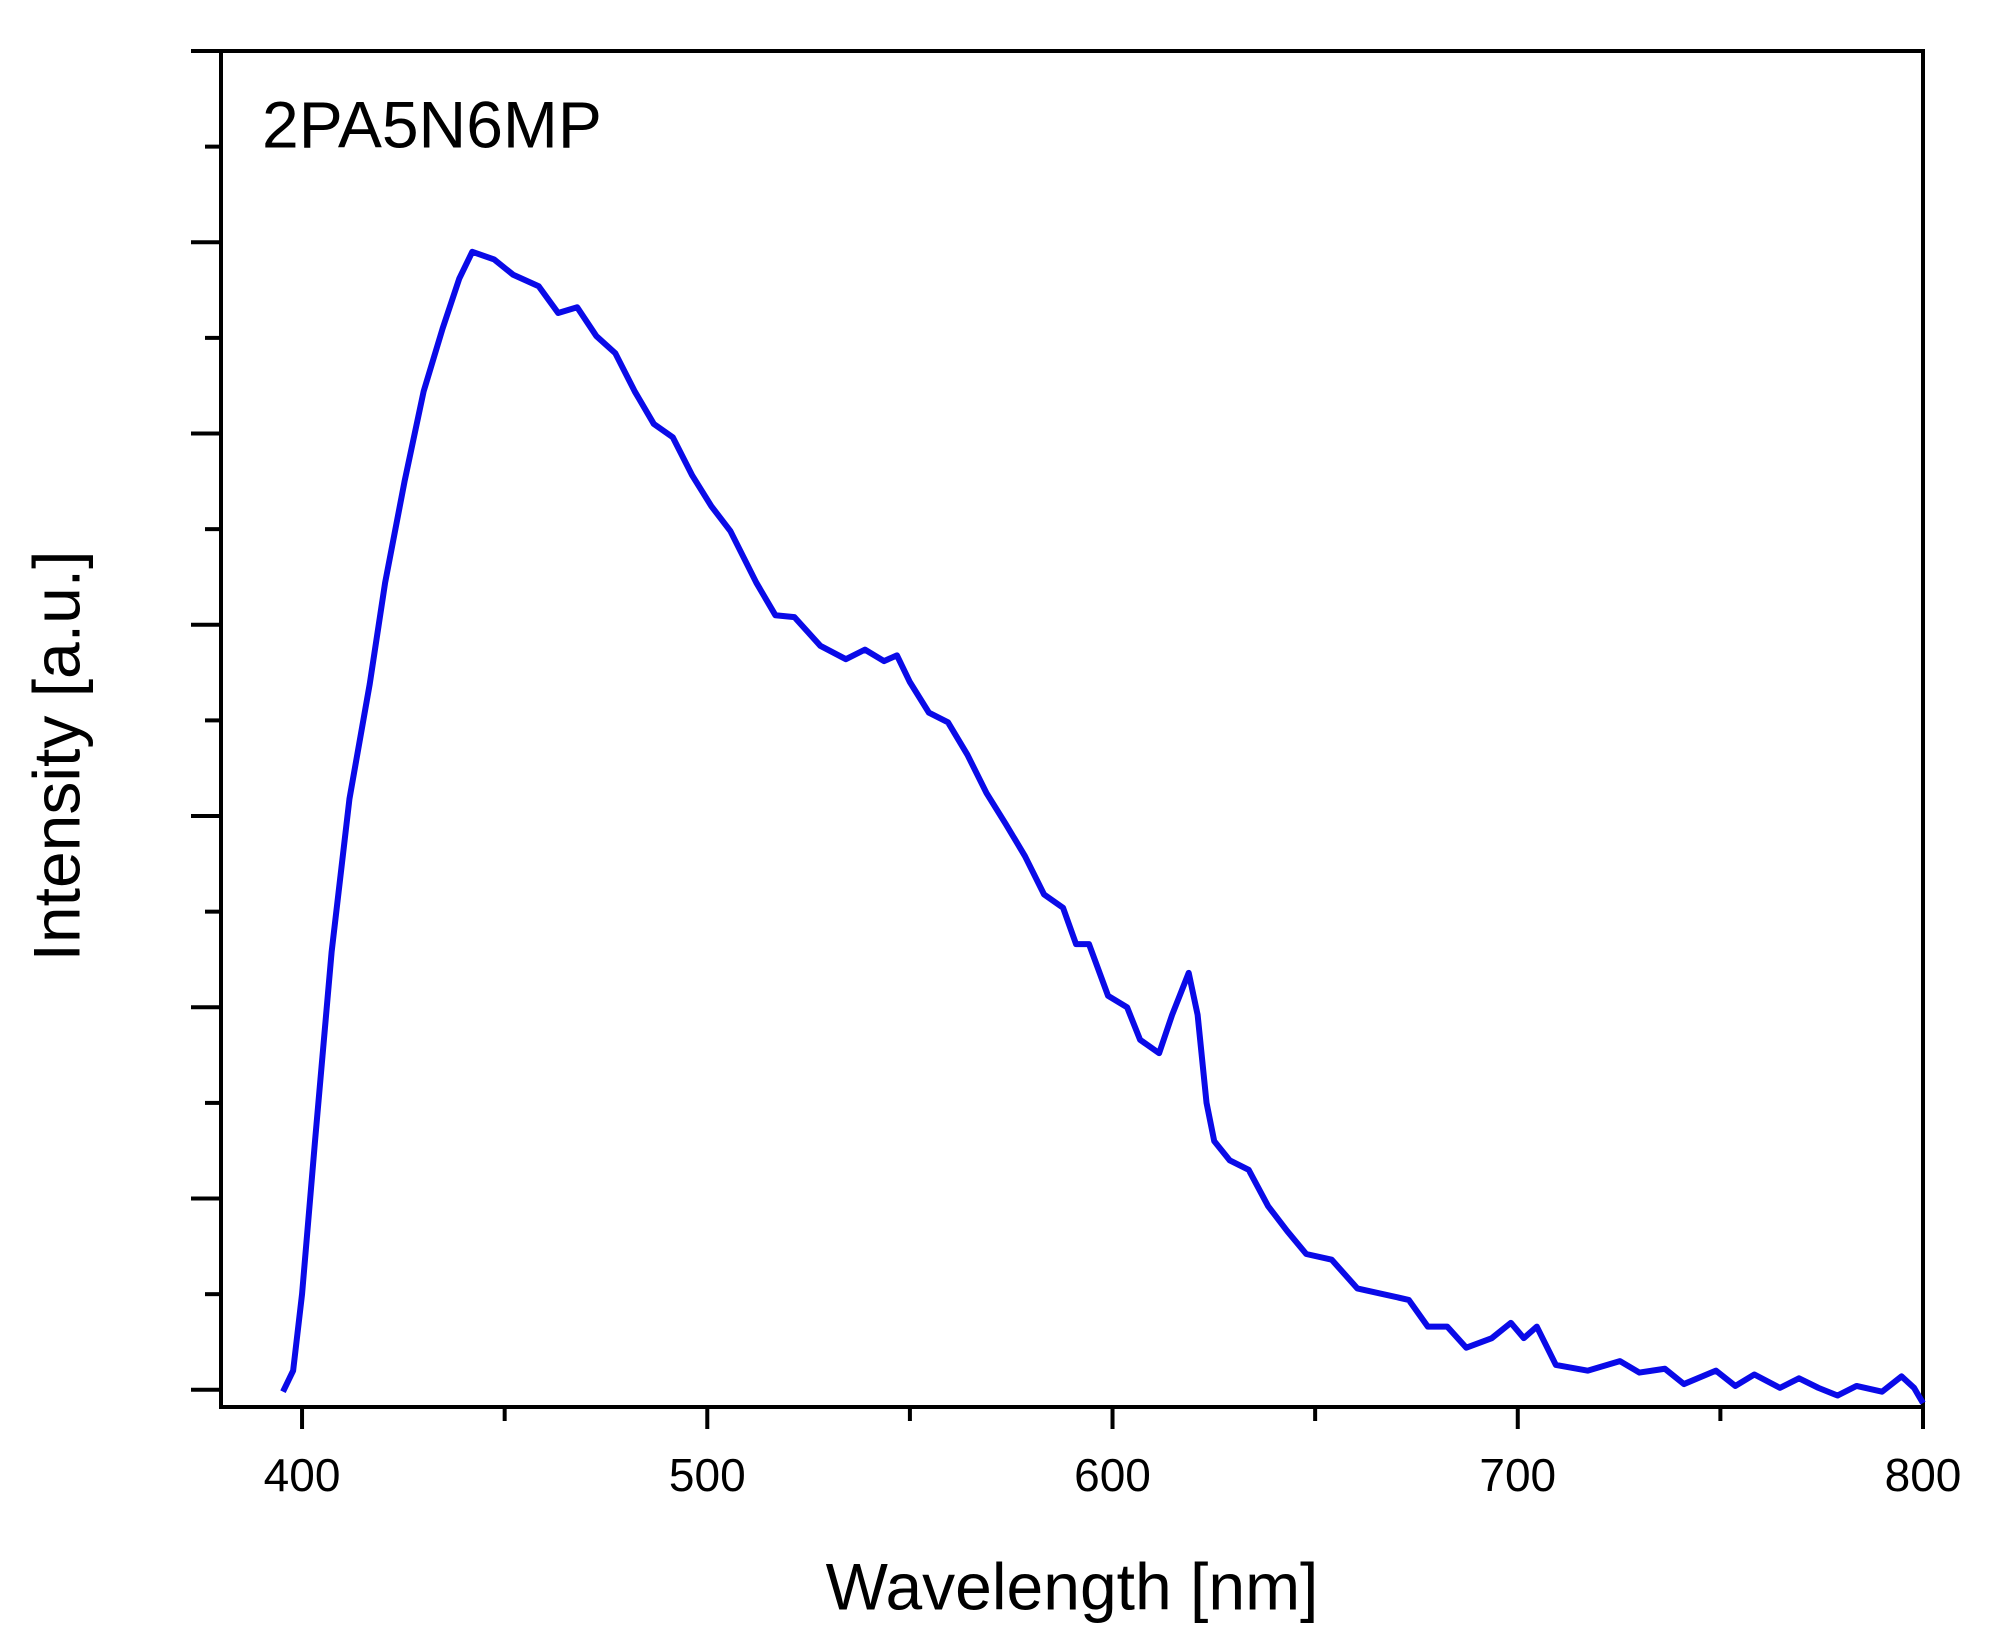 Image resolution: width=1998 pixels, height=1650 pixels. I want to click on x-tick-label: 500, so click(707, 1475).